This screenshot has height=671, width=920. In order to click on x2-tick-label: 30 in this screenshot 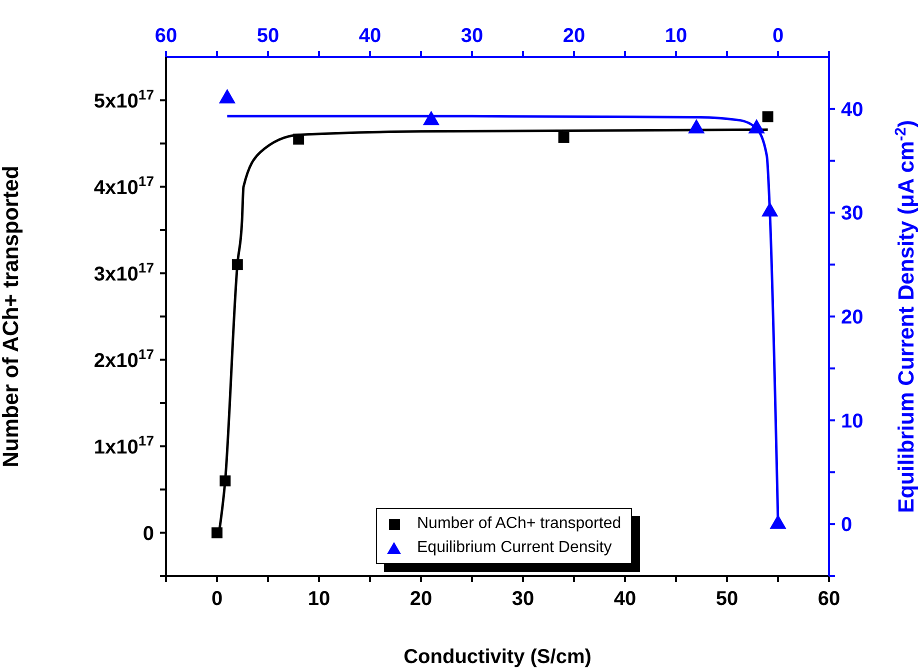, I will do `click(472, 36)`.